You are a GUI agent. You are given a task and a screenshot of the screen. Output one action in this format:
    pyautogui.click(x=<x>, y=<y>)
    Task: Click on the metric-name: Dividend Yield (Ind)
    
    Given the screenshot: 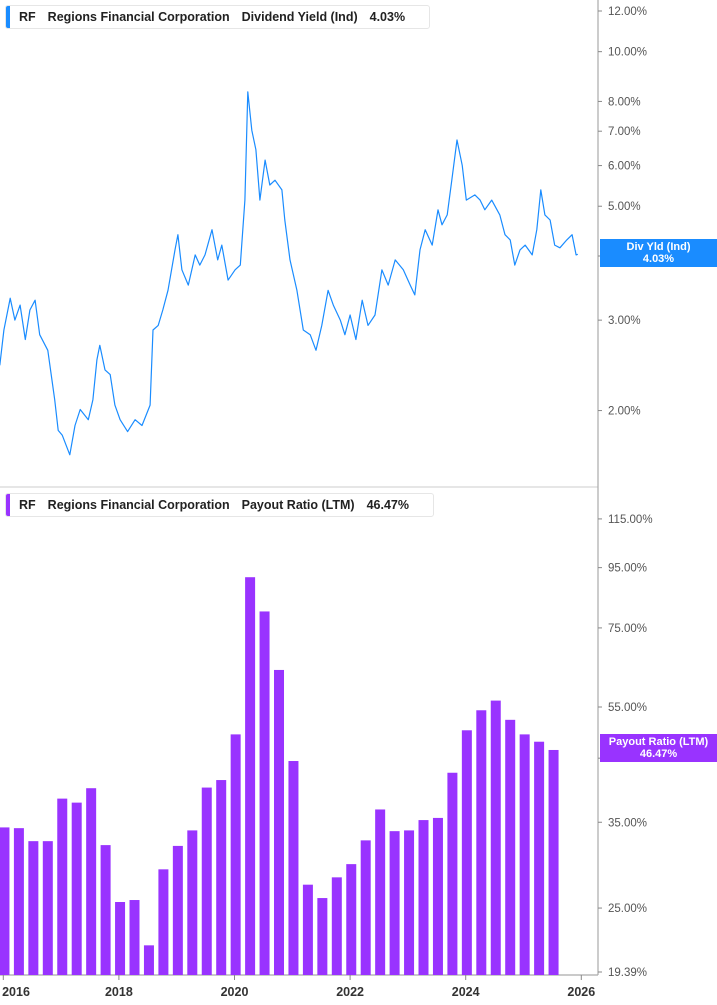 What is the action you would take?
    pyautogui.click(x=299, y=17)
    